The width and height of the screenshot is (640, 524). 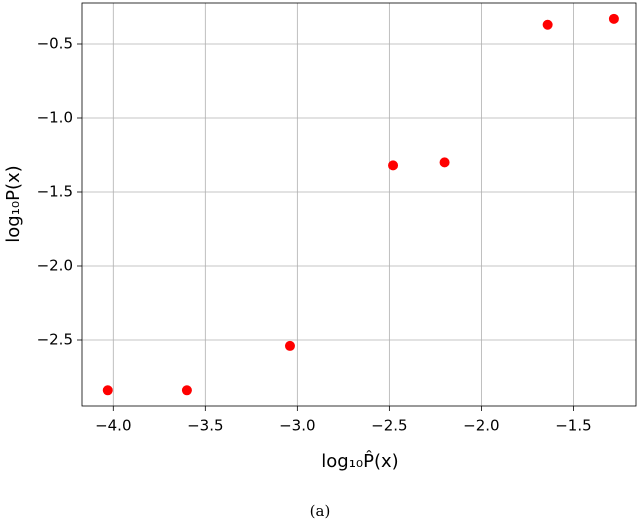 What do you see at coordinates (205, 426) in the screenshot?
I see `x-tick-label: −3.5` at bounding box center [205, 426].